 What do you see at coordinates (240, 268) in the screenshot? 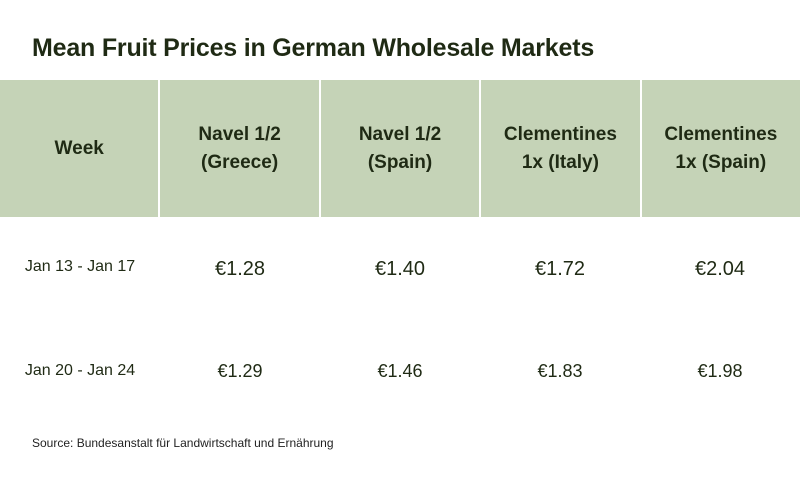
I see `price-cell: €1.28` at bounding box center [240, 268].